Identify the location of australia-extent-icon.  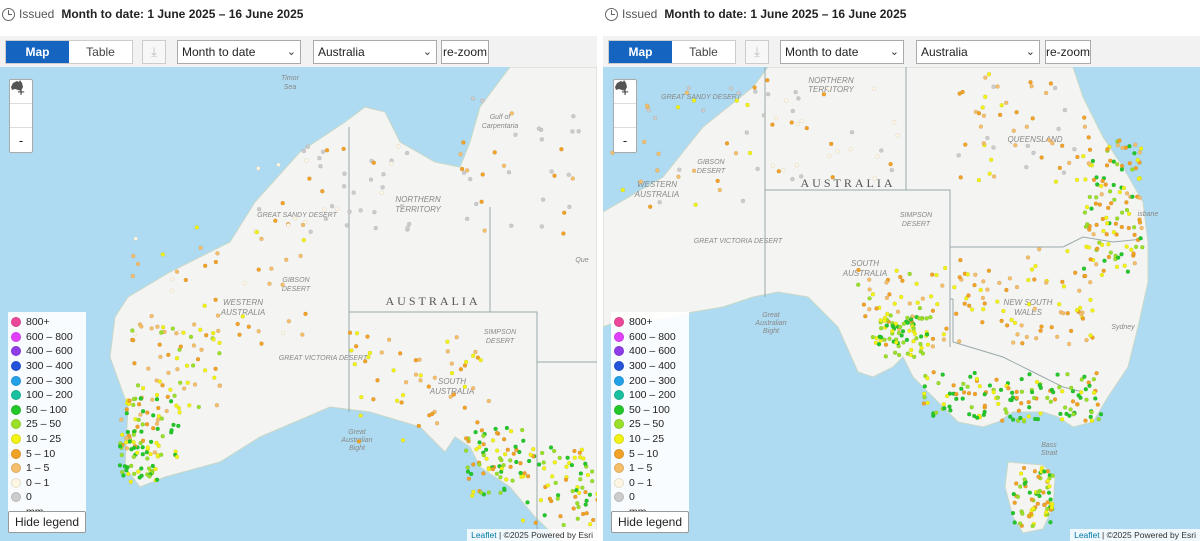
(625, 104).